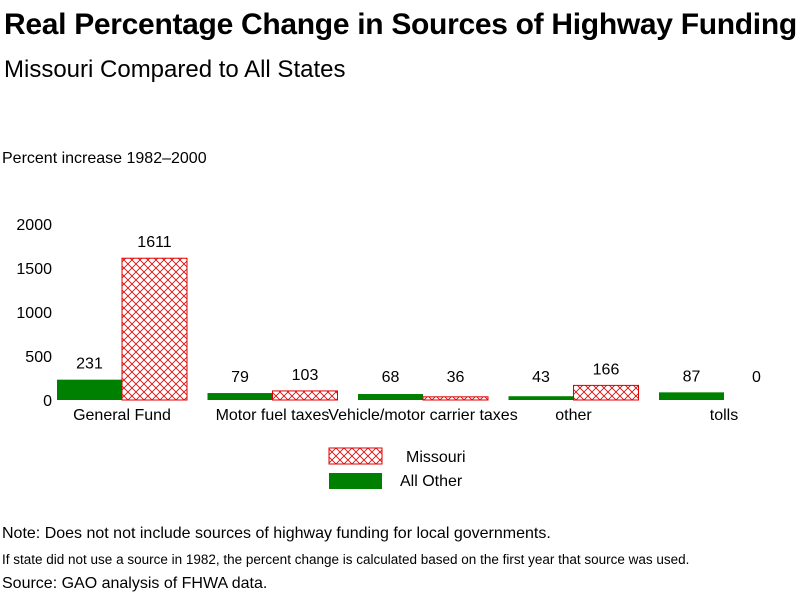  What do you see at coordinates (273, 415) in the screenshot?
I see `category-label: Motor fuel taxes` at bounding box center [273, 415].